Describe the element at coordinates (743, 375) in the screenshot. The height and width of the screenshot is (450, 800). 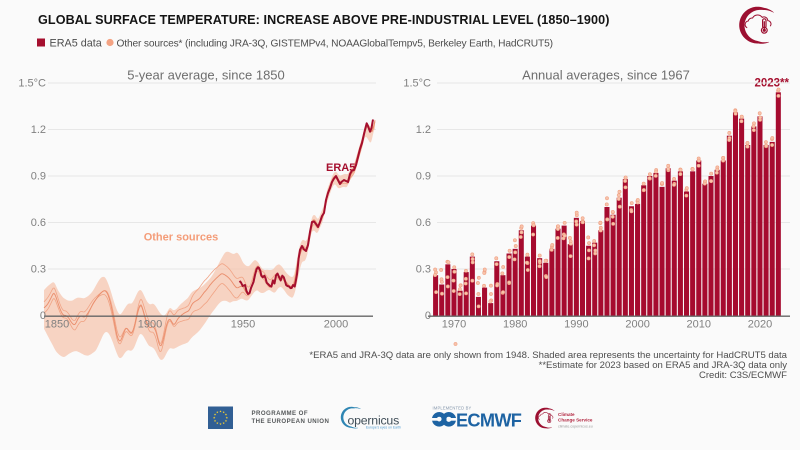
I see `svg-text: Credit: C3S/ECMWF` at that location.